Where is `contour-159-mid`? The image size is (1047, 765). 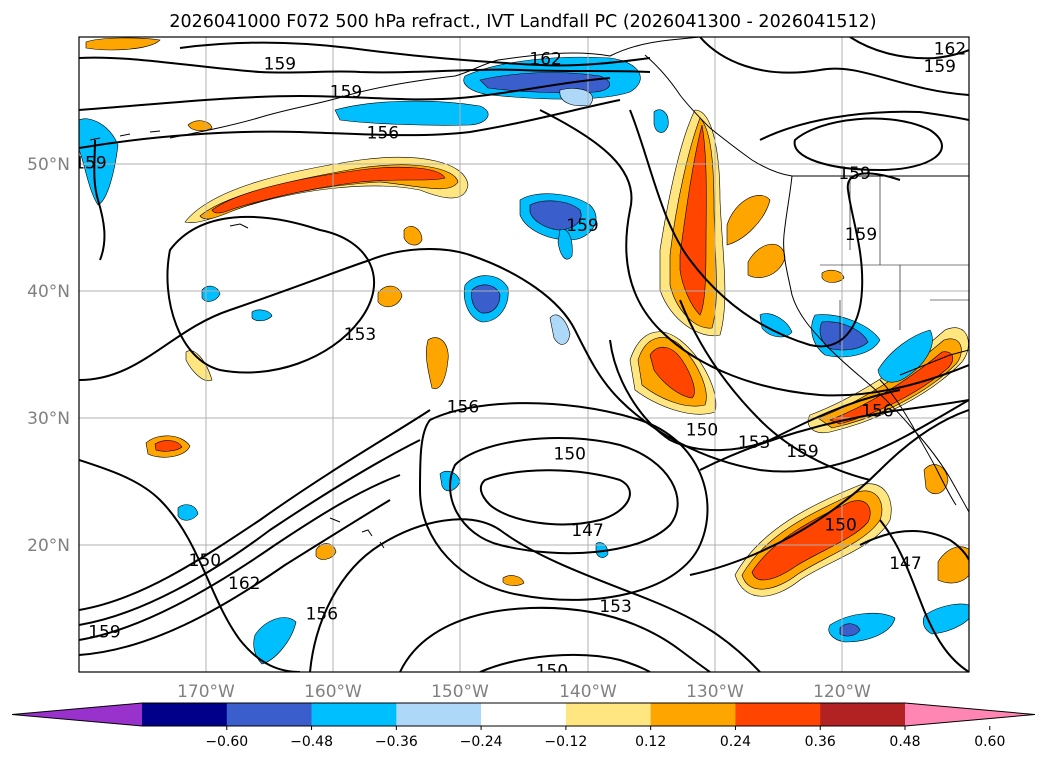 contour-159-mid is located at coordinates (765, 228).